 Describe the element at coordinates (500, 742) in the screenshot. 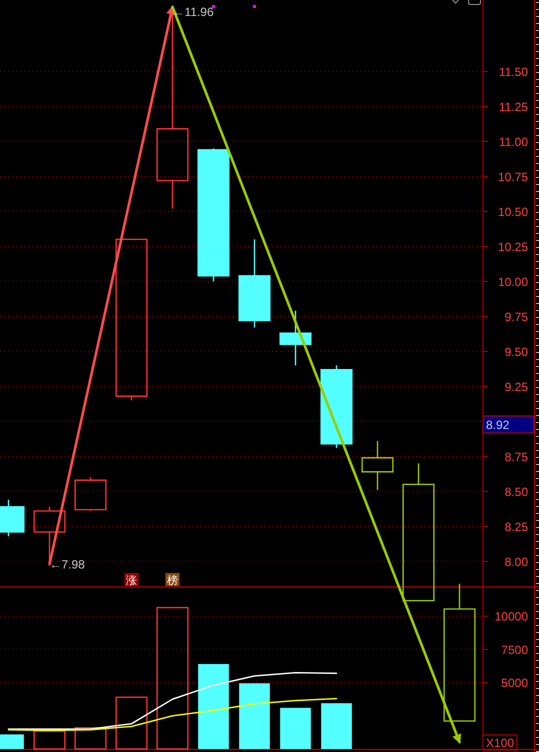

I see `unit-label: X100` at that location.